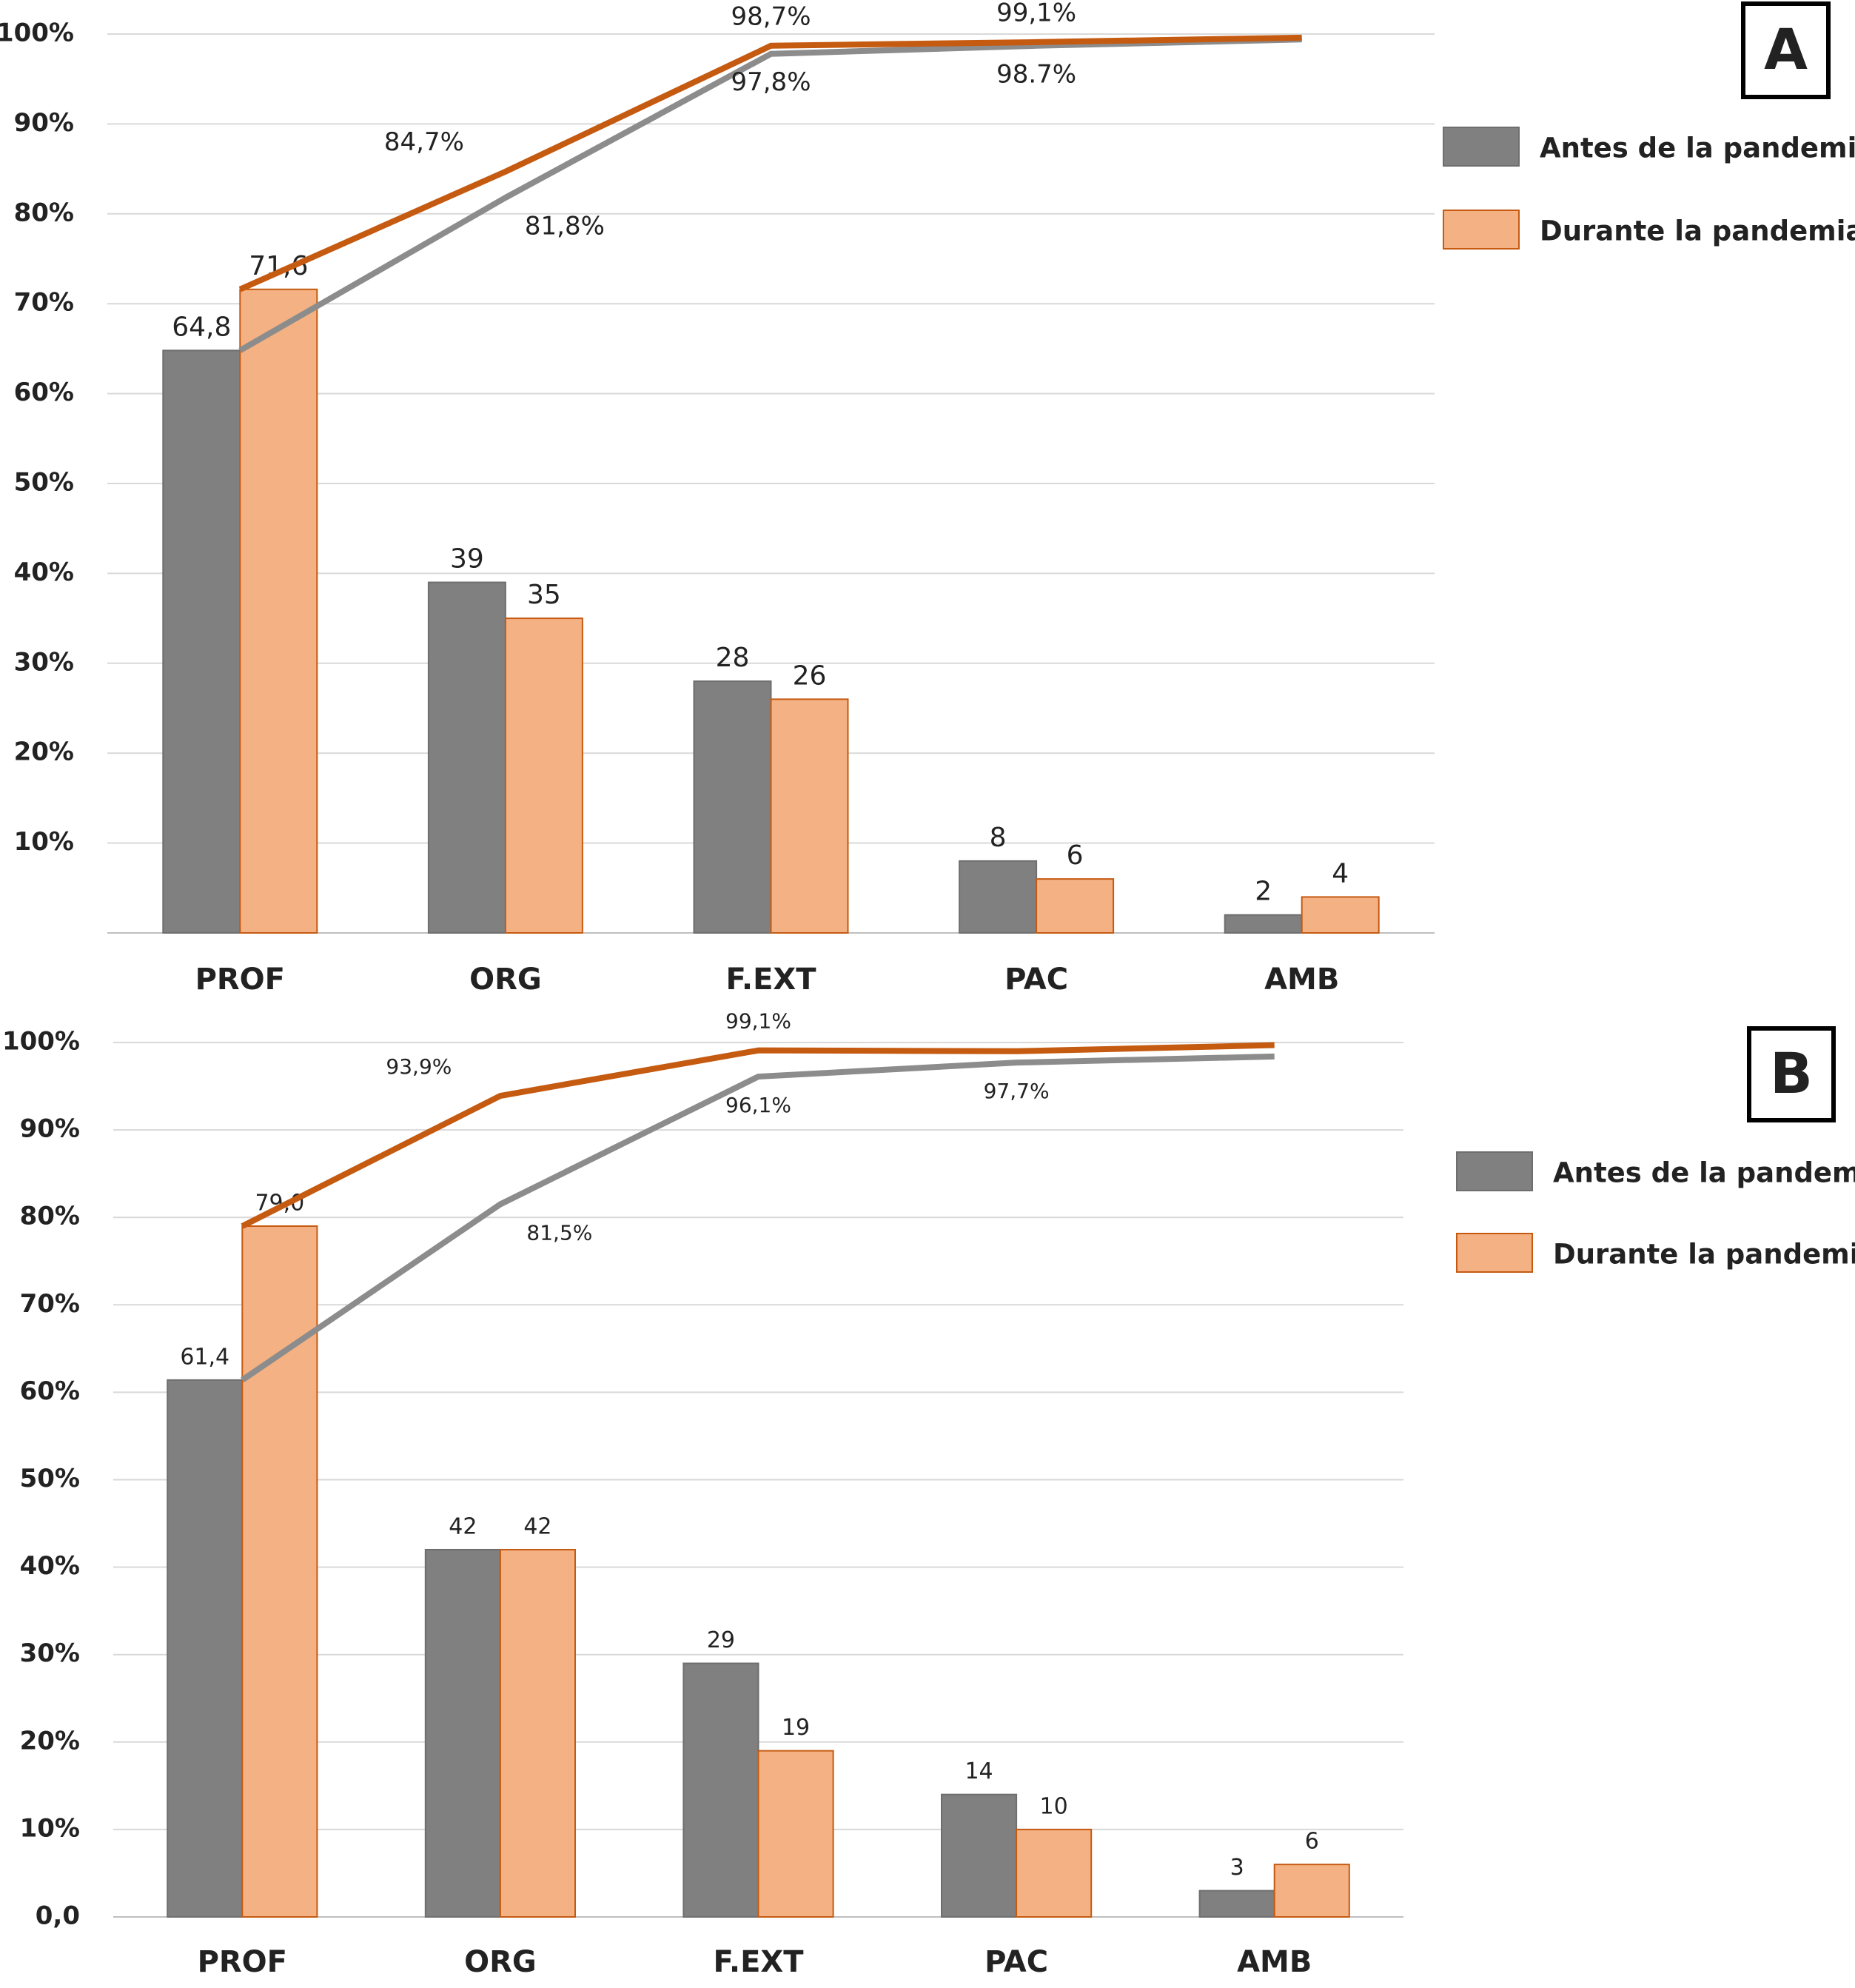  I want to click on panel-label: A, so click(1786, 49).